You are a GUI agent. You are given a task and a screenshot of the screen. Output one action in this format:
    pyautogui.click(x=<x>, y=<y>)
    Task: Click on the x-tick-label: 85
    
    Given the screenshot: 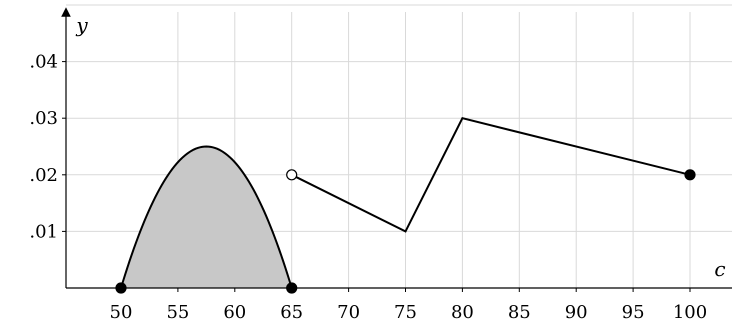 What is the action you would take?
    pyautogui.click(x=519, y=312)
    